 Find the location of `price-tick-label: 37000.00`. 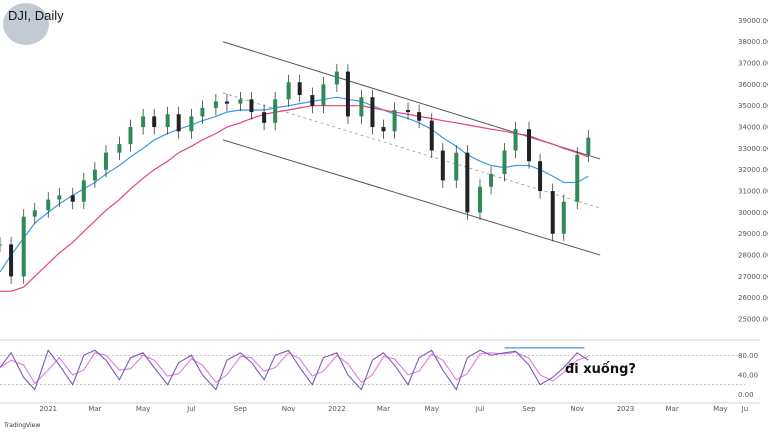

price-tick-label: 37000.00 is located at coordinates (753, 64).